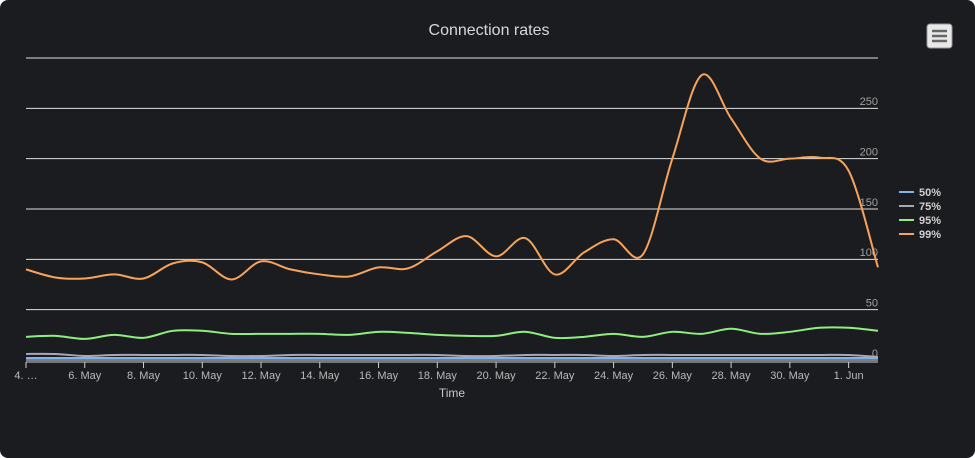 This screenshot has height=458, width=975. What do you see at coordinates (875, 354) in the screenshot?
I see `y-tick-label: 0` at bounding box center [875, 354].